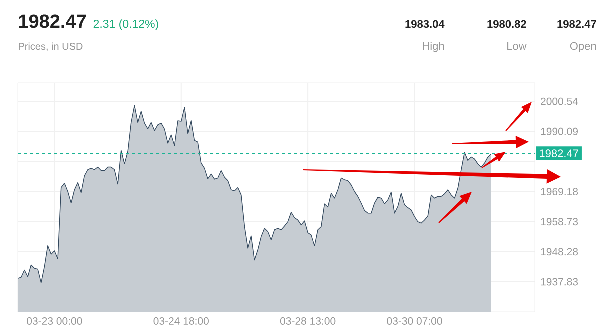  Describe the element at coordinates (559, 282) in the screenshot. I see `y-tick-label: 1937.83` at that location.